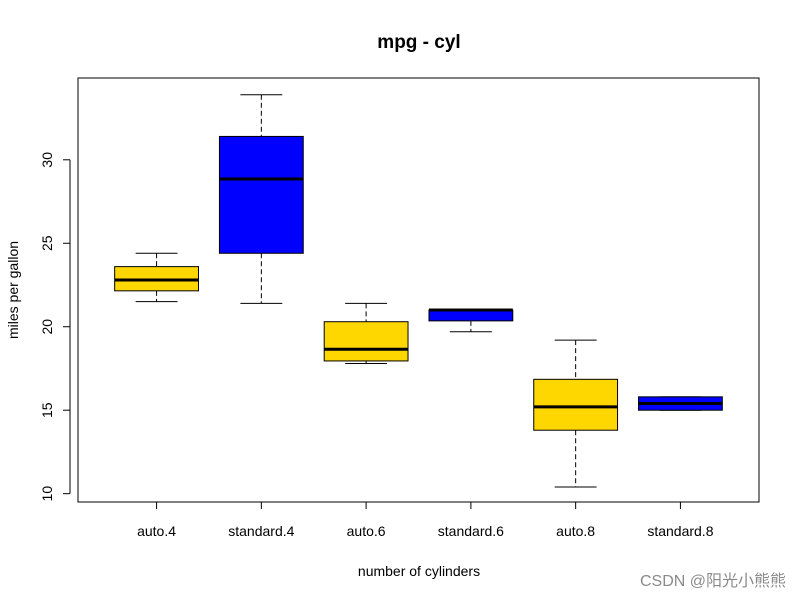 This screenshot has width=800, height=600. Describe the element at coordinates (712, 581) in the screenshot. I see `watermark: CSDN @阳光小熊熊` at that location.